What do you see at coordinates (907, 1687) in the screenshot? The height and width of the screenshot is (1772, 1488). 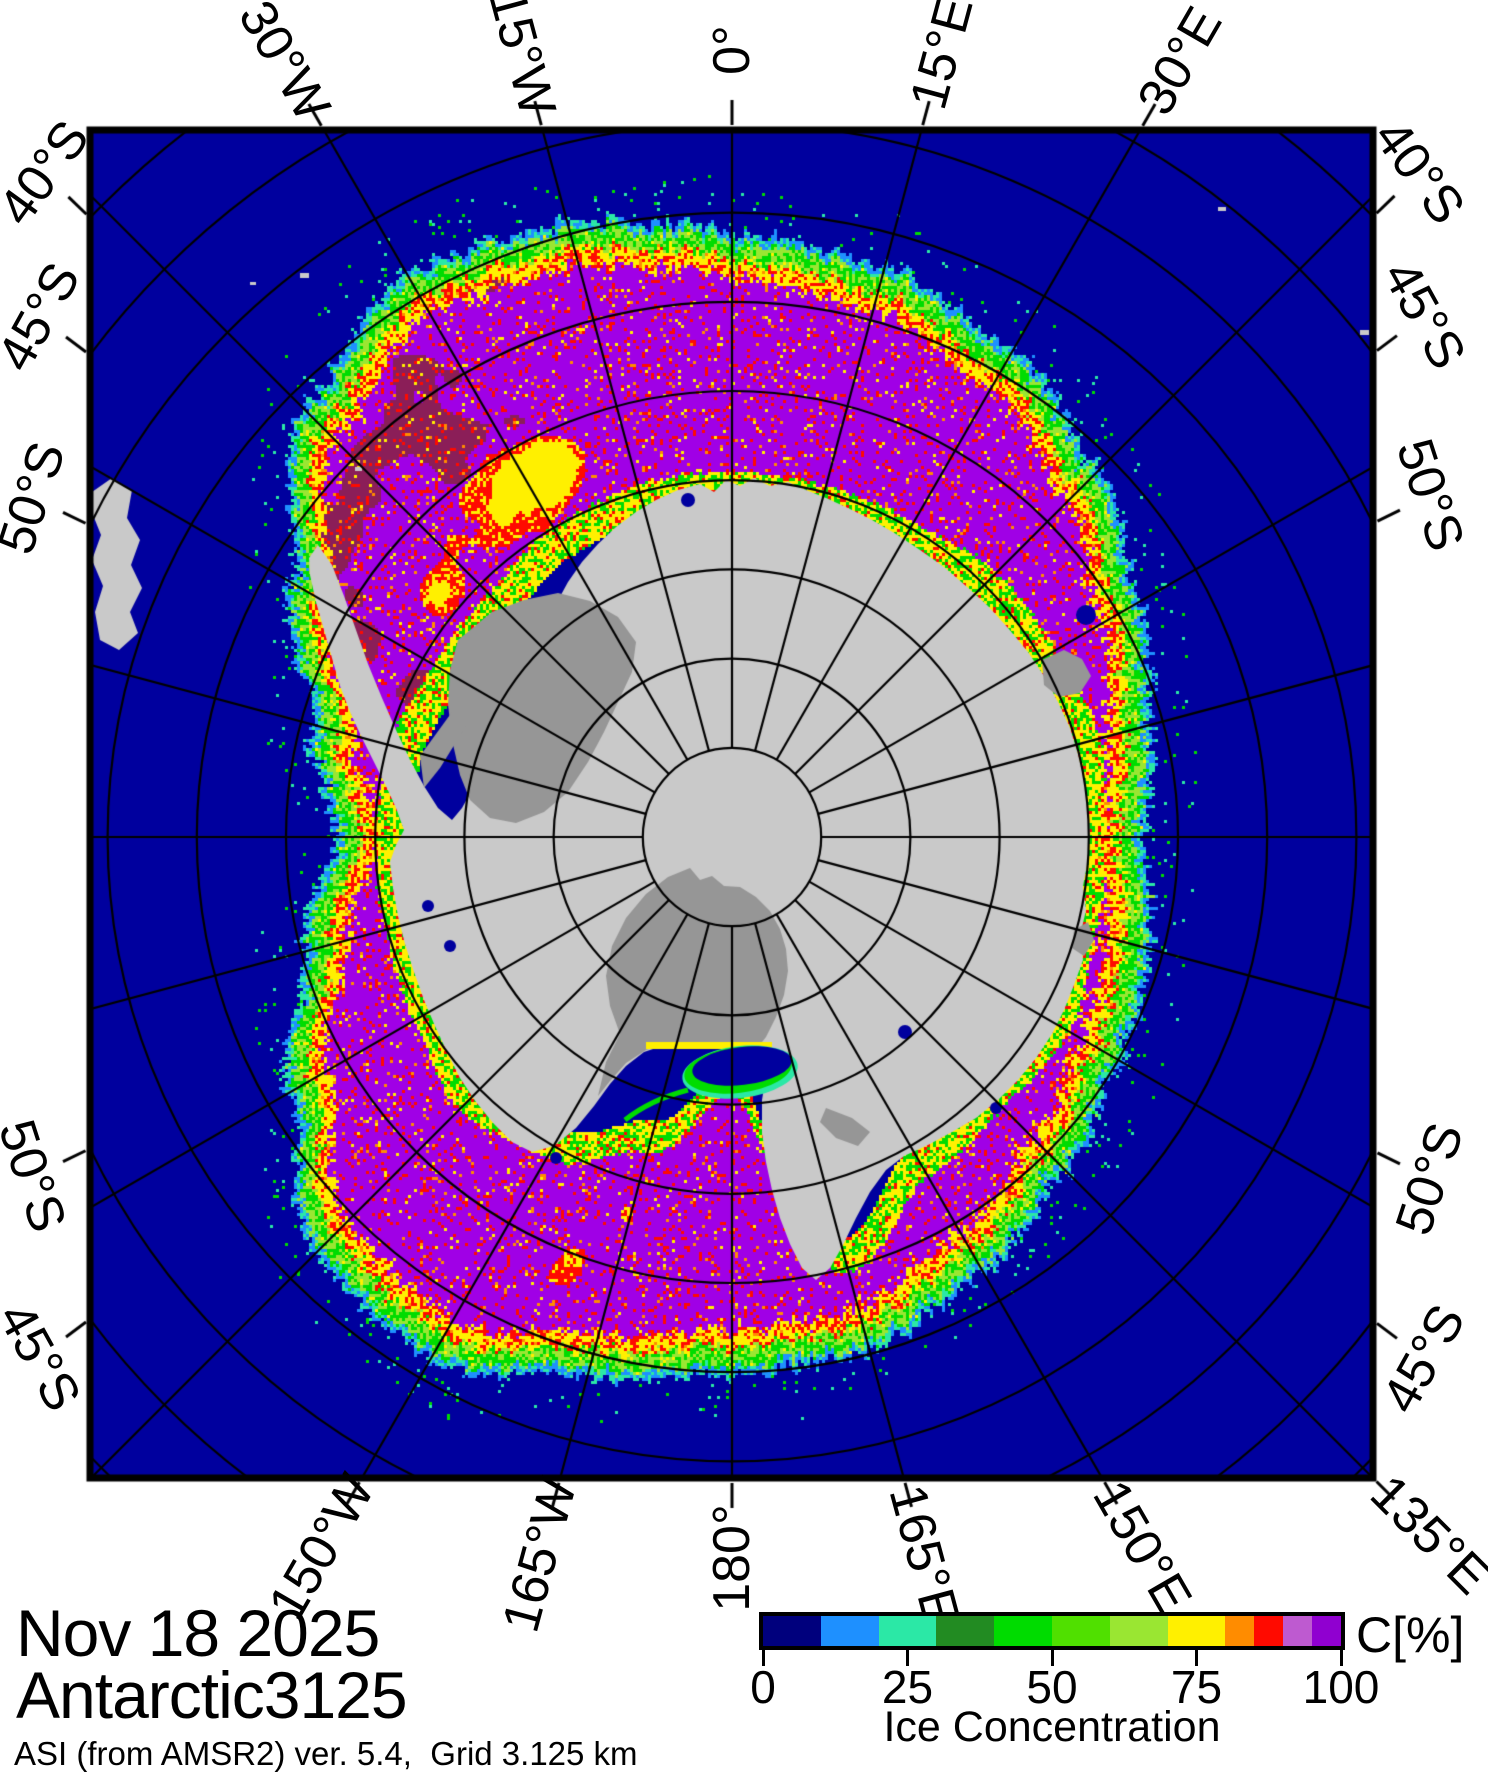 I see `colorbar-tick-label: 25` at bounding box center [907, 1687].